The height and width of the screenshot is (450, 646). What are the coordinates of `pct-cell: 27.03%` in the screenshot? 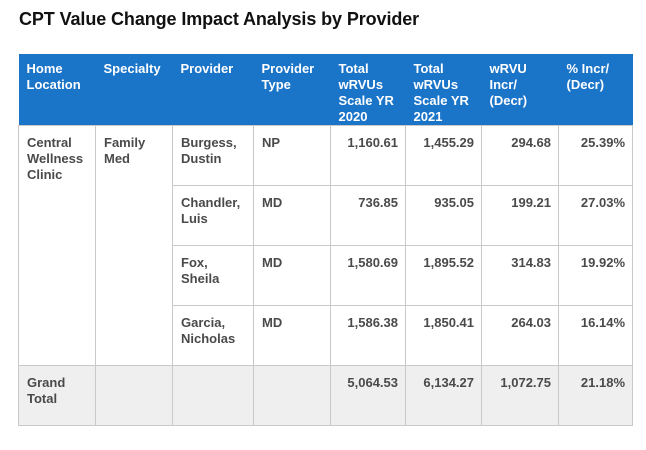 It's located at (595, 215).